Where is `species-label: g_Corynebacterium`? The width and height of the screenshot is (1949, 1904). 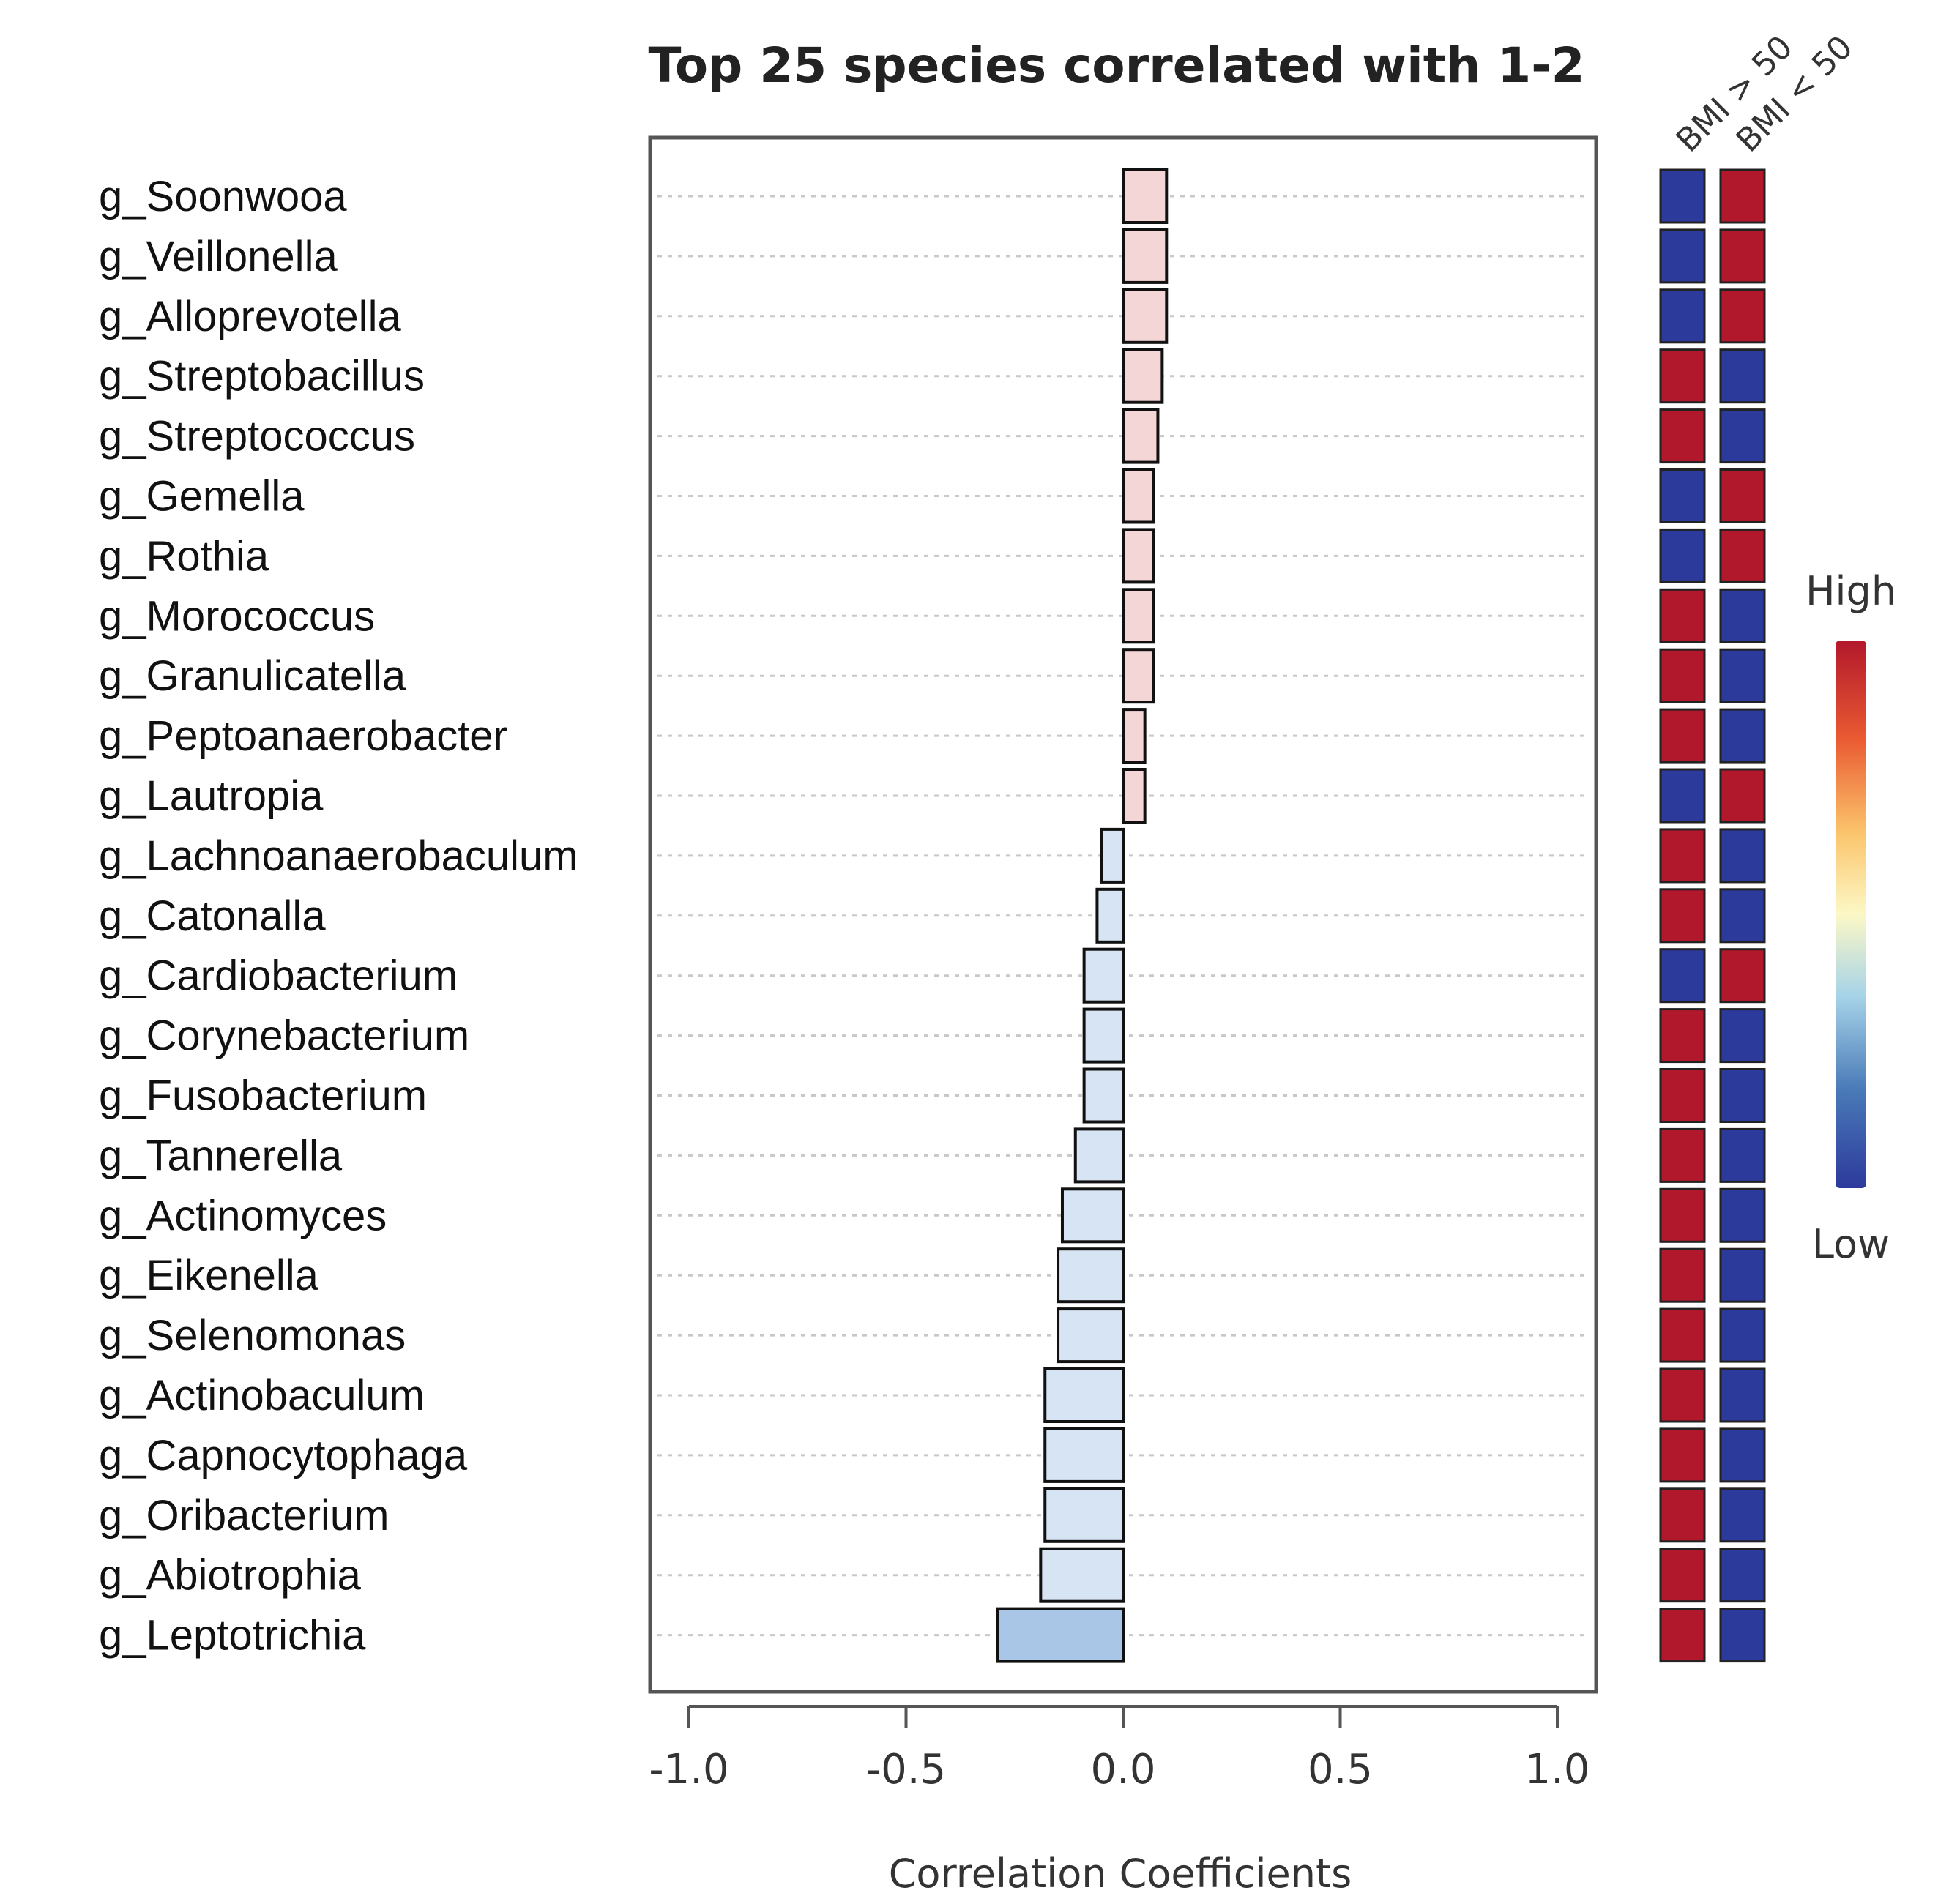 species-label: g_Corynebacterium is located at coordinates (284, 1036).